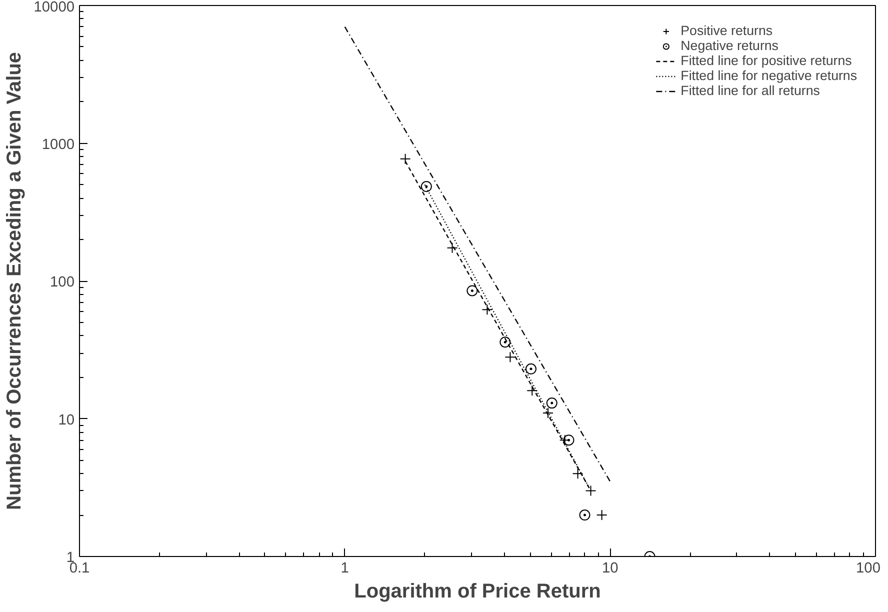 The height and width of the screenshot is (612, 888). Describe the element at coordinates (344, 568) in the screenshot. I see `x-tick-label: 1` at that location.